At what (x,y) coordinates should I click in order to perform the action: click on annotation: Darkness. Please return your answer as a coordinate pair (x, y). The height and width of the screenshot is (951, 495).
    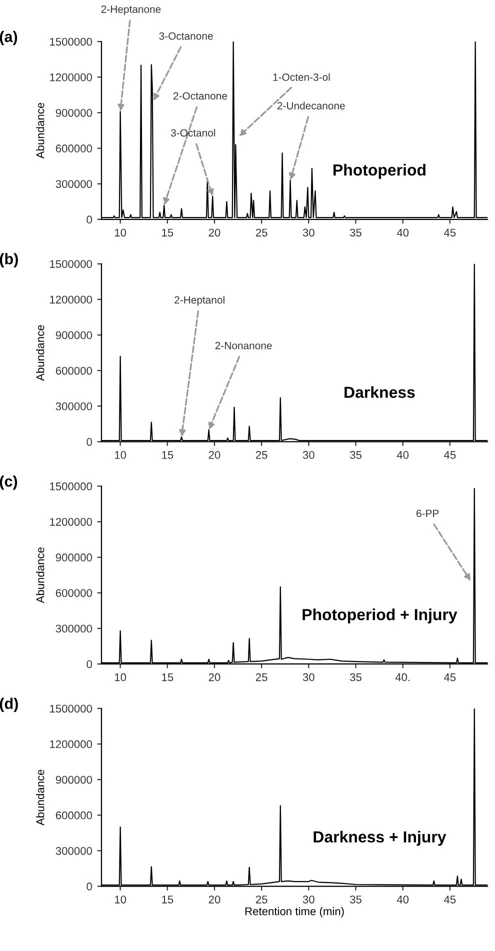
    Looking at the image, I should click on (379, 392).